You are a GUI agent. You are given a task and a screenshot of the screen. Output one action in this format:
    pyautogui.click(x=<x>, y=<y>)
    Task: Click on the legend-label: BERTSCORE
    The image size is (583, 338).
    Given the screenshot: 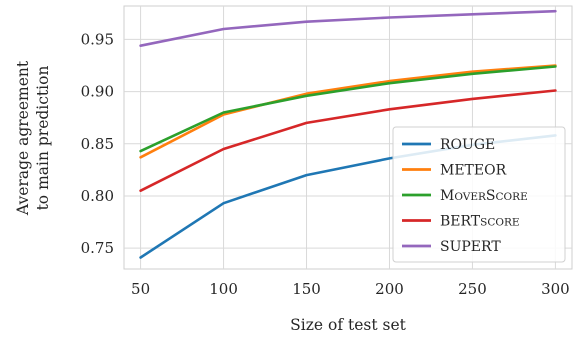 What is the action you would take?
    pyautogui.click(x=480, y=222)
    